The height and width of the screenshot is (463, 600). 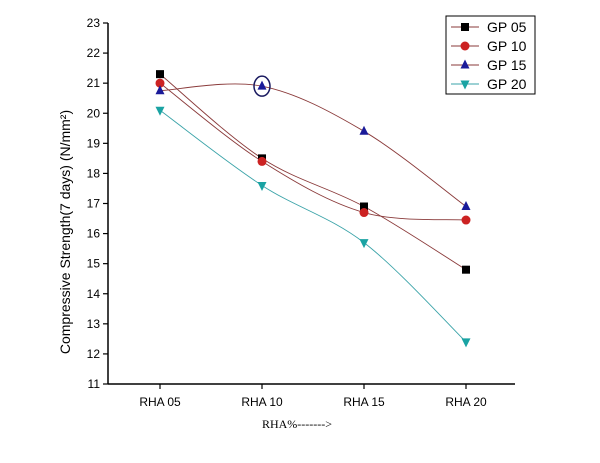 I want to click on legend-label-gp-10: GP 10, so click(x=507, y=46).